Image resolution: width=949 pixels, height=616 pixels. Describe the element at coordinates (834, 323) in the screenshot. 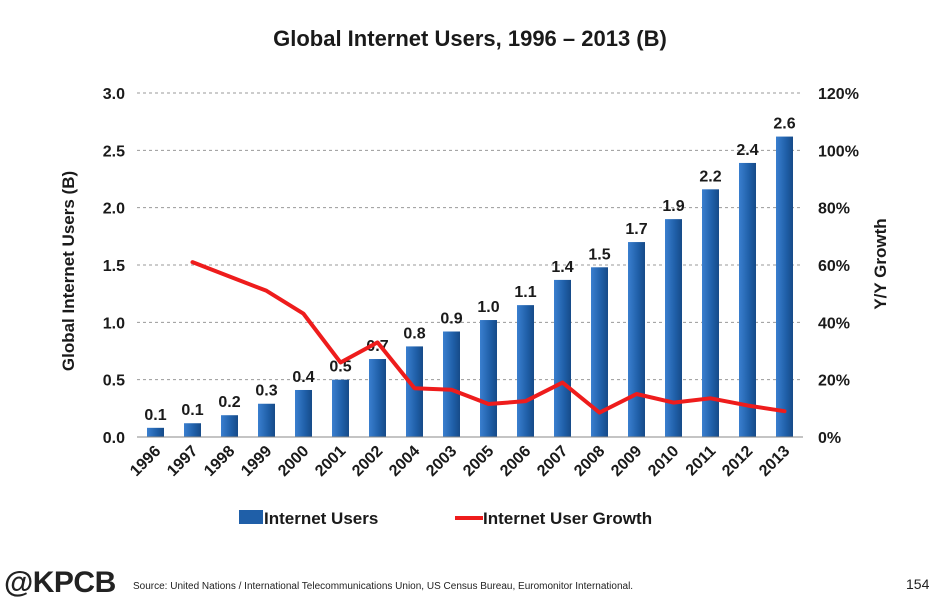

I see `y2-tick-label: 40%` at that location.